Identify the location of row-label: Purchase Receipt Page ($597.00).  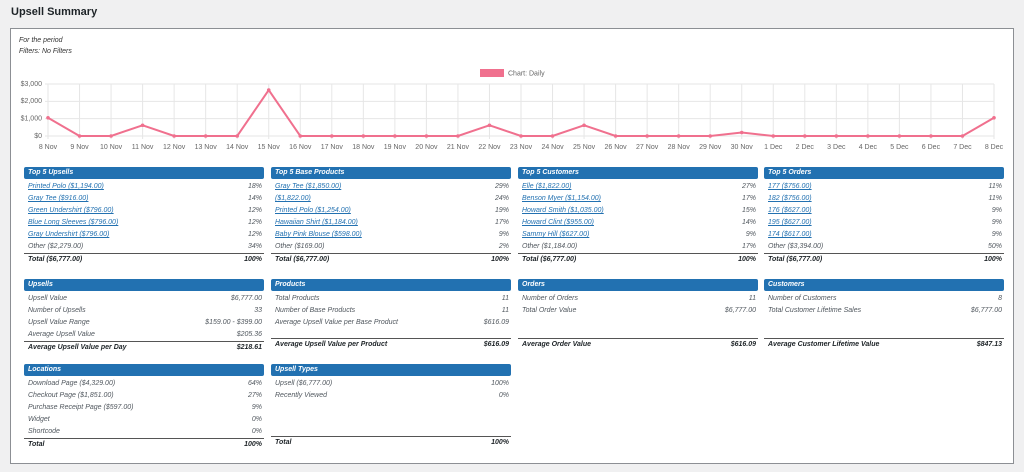
(81, 407).